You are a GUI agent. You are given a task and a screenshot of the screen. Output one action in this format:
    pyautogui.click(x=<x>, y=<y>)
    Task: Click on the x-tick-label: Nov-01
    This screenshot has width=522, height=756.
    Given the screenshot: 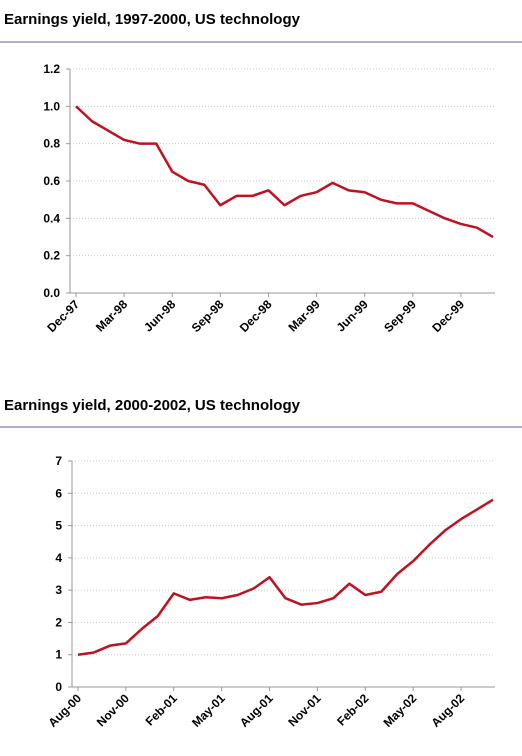 What is the action you would take?
    pyautogui.click(x=304, y=710)
    